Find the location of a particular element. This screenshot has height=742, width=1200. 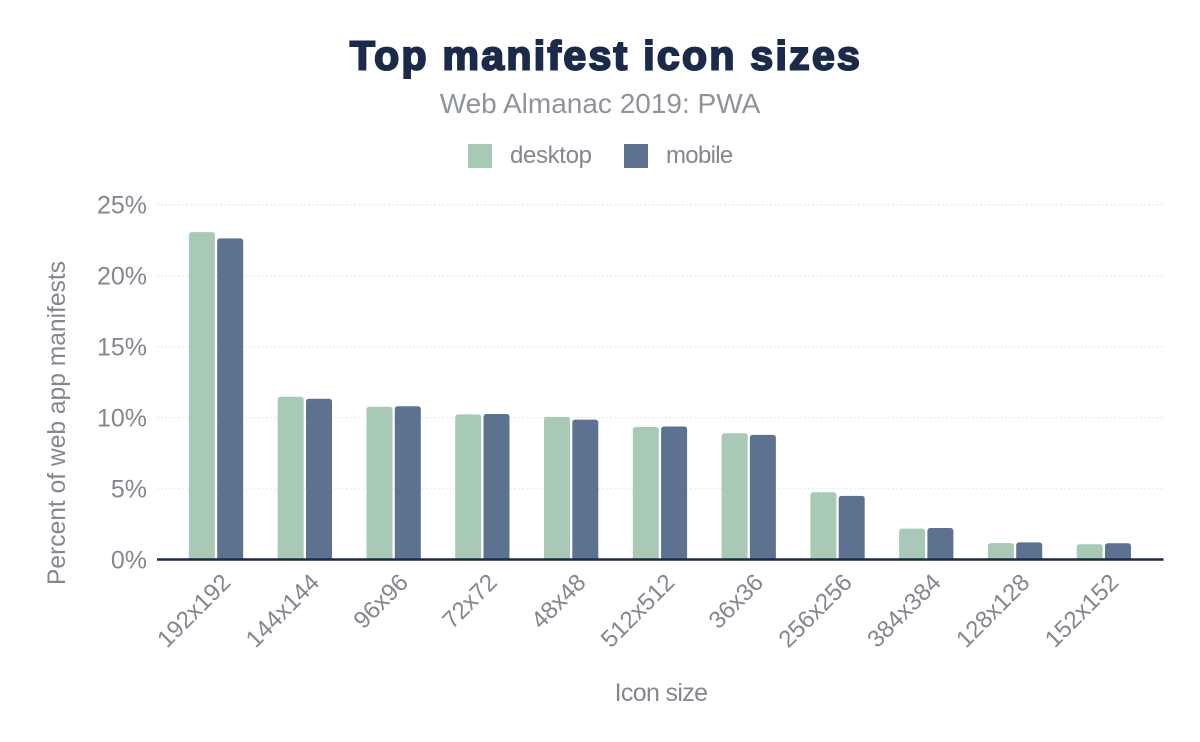

svg-text: Top manifest icon sizes is located at coordinates (606, 56).